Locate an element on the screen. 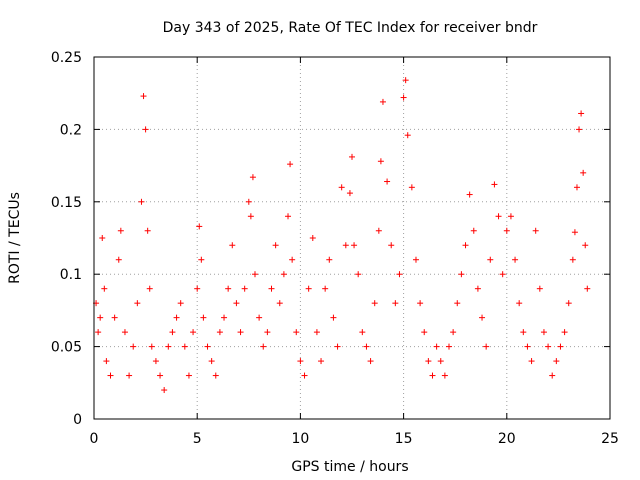 This screenshot has width=640, height=480. x-tick-label: 15 is located at coordinates (404, 439).